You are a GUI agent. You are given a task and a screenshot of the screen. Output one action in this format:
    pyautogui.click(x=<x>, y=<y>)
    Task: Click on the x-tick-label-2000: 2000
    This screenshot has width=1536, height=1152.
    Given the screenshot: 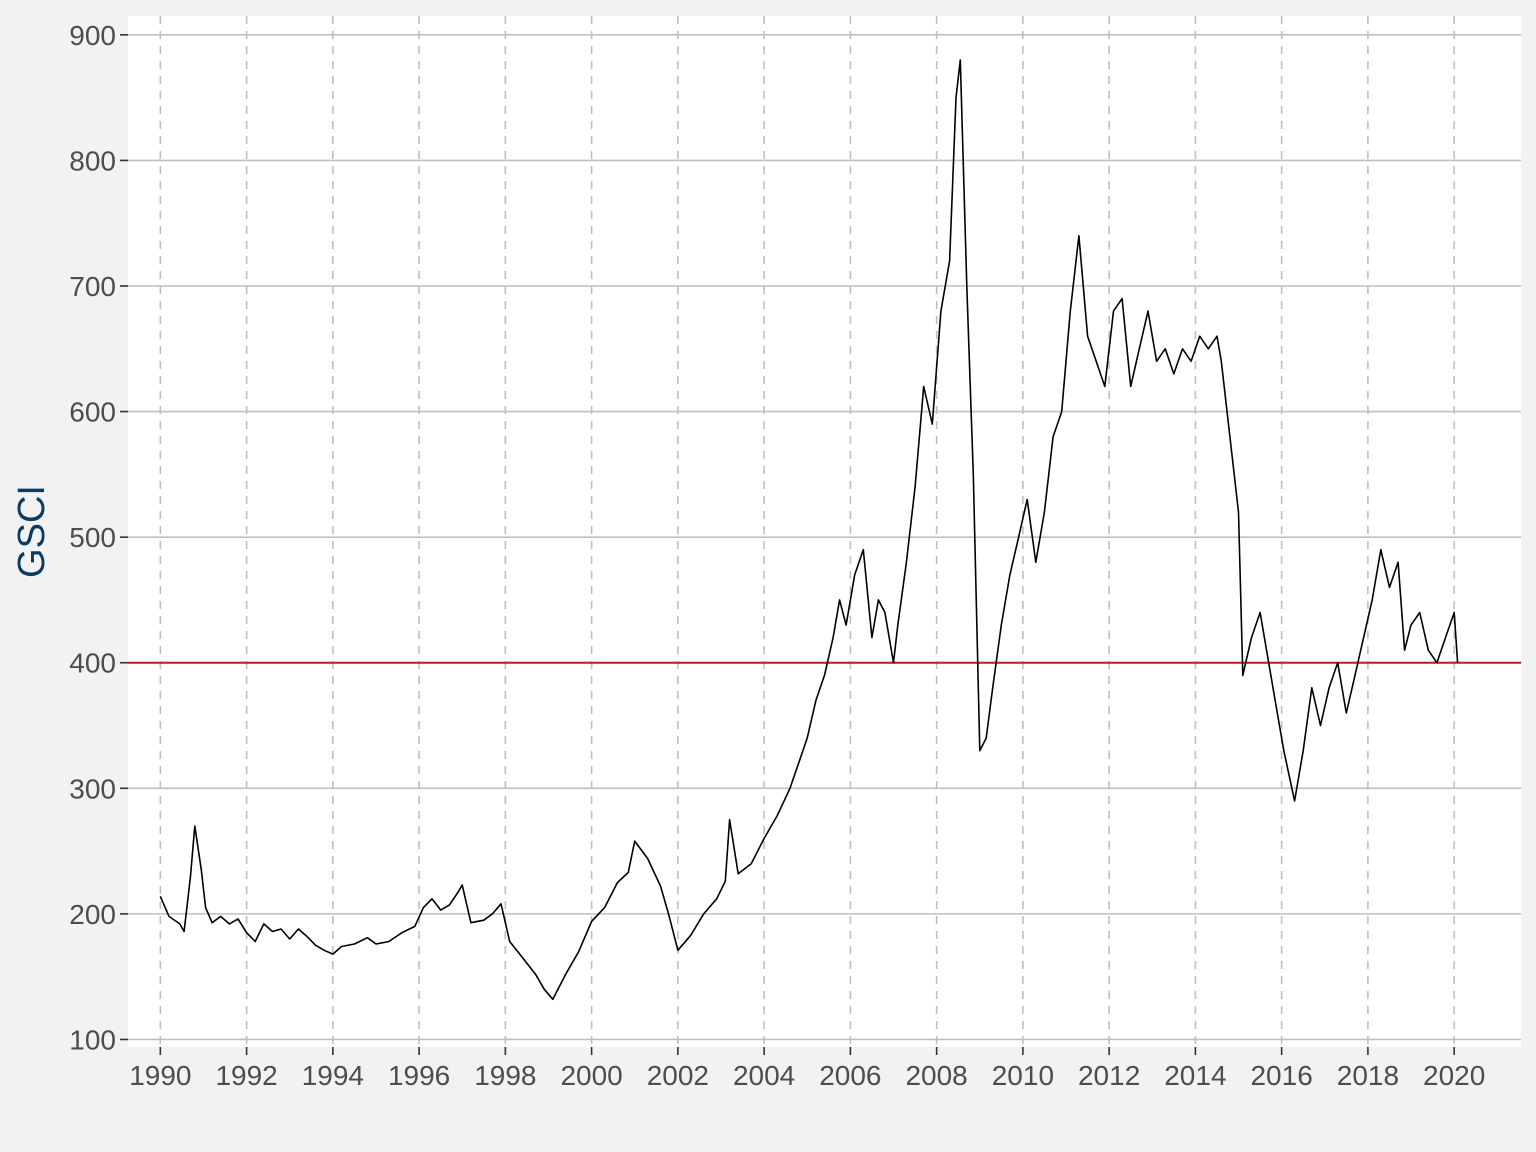 What is the action you would take?
    pyautogui.click(x=591, y=1075)
    